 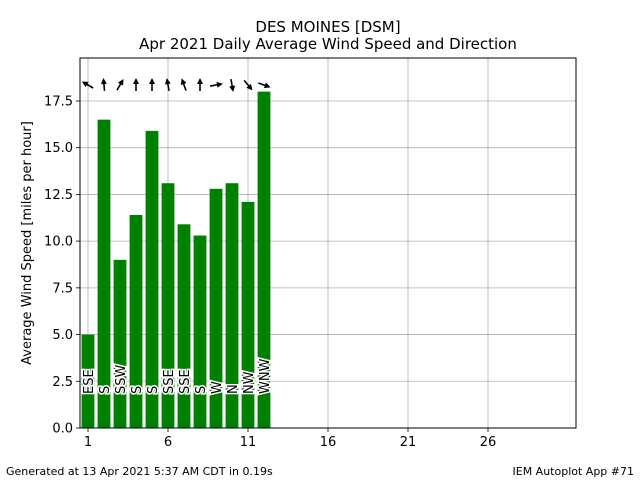 What do you see at coordinates (249, 382) in the screenshot?
I see `direction-label: NW` at bounding box center [249, 382].